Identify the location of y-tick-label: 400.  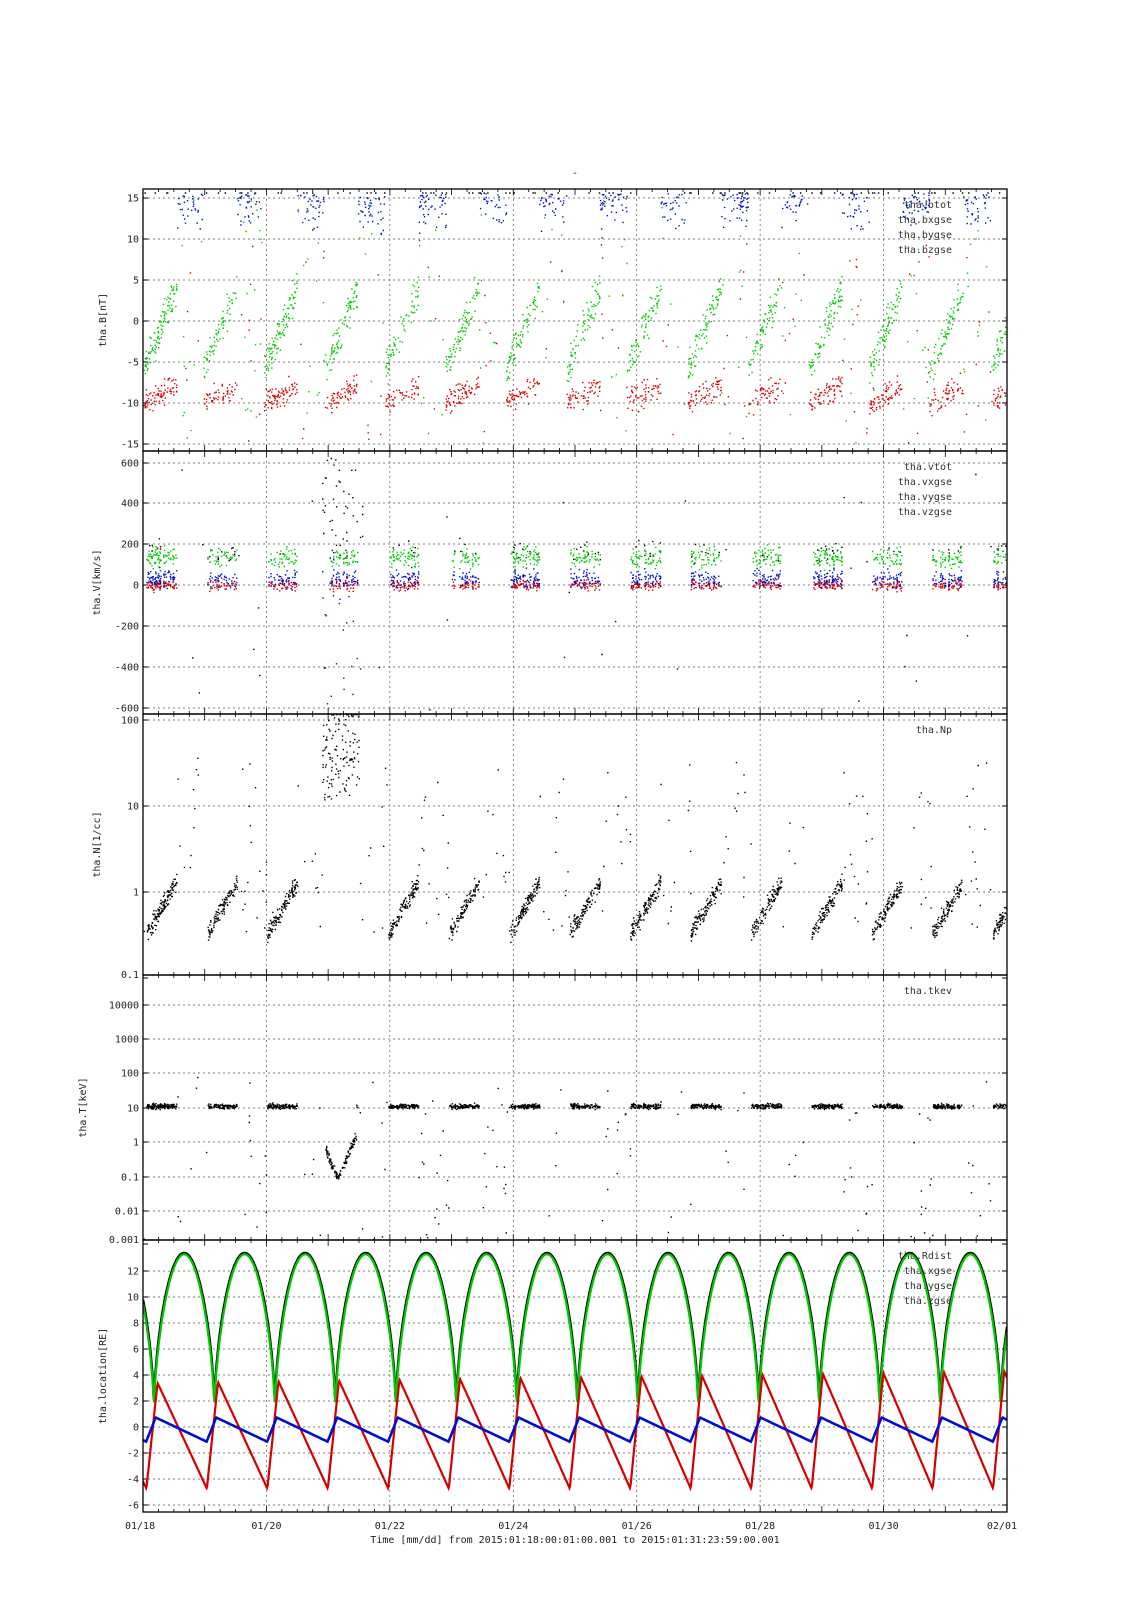
(130, 504).